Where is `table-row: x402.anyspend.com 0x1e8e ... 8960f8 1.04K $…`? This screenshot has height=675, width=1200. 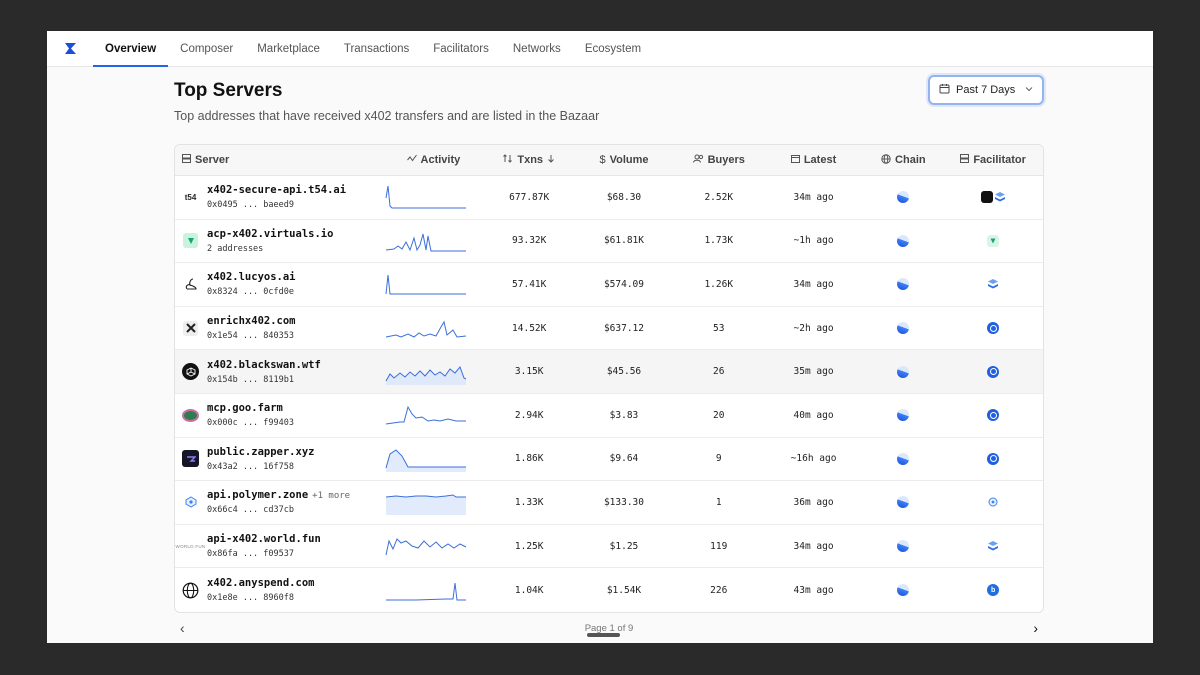
table-row: x402.anyspend.com 0x1e8e ... 8960f8 1.04K $… is located at coordinates (609, 590).